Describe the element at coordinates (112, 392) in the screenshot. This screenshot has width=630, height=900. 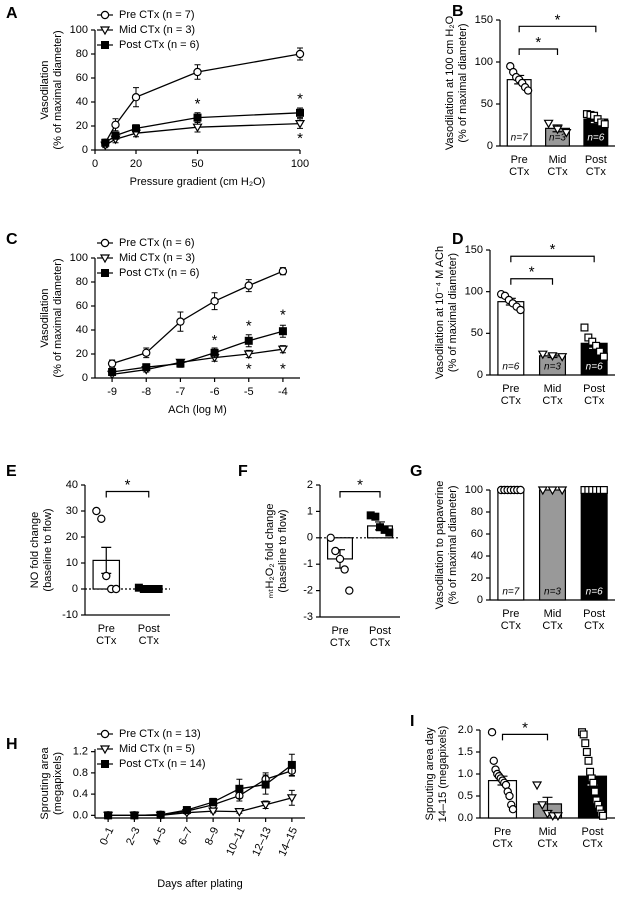
I see `x-tick-label: -9` at that location.